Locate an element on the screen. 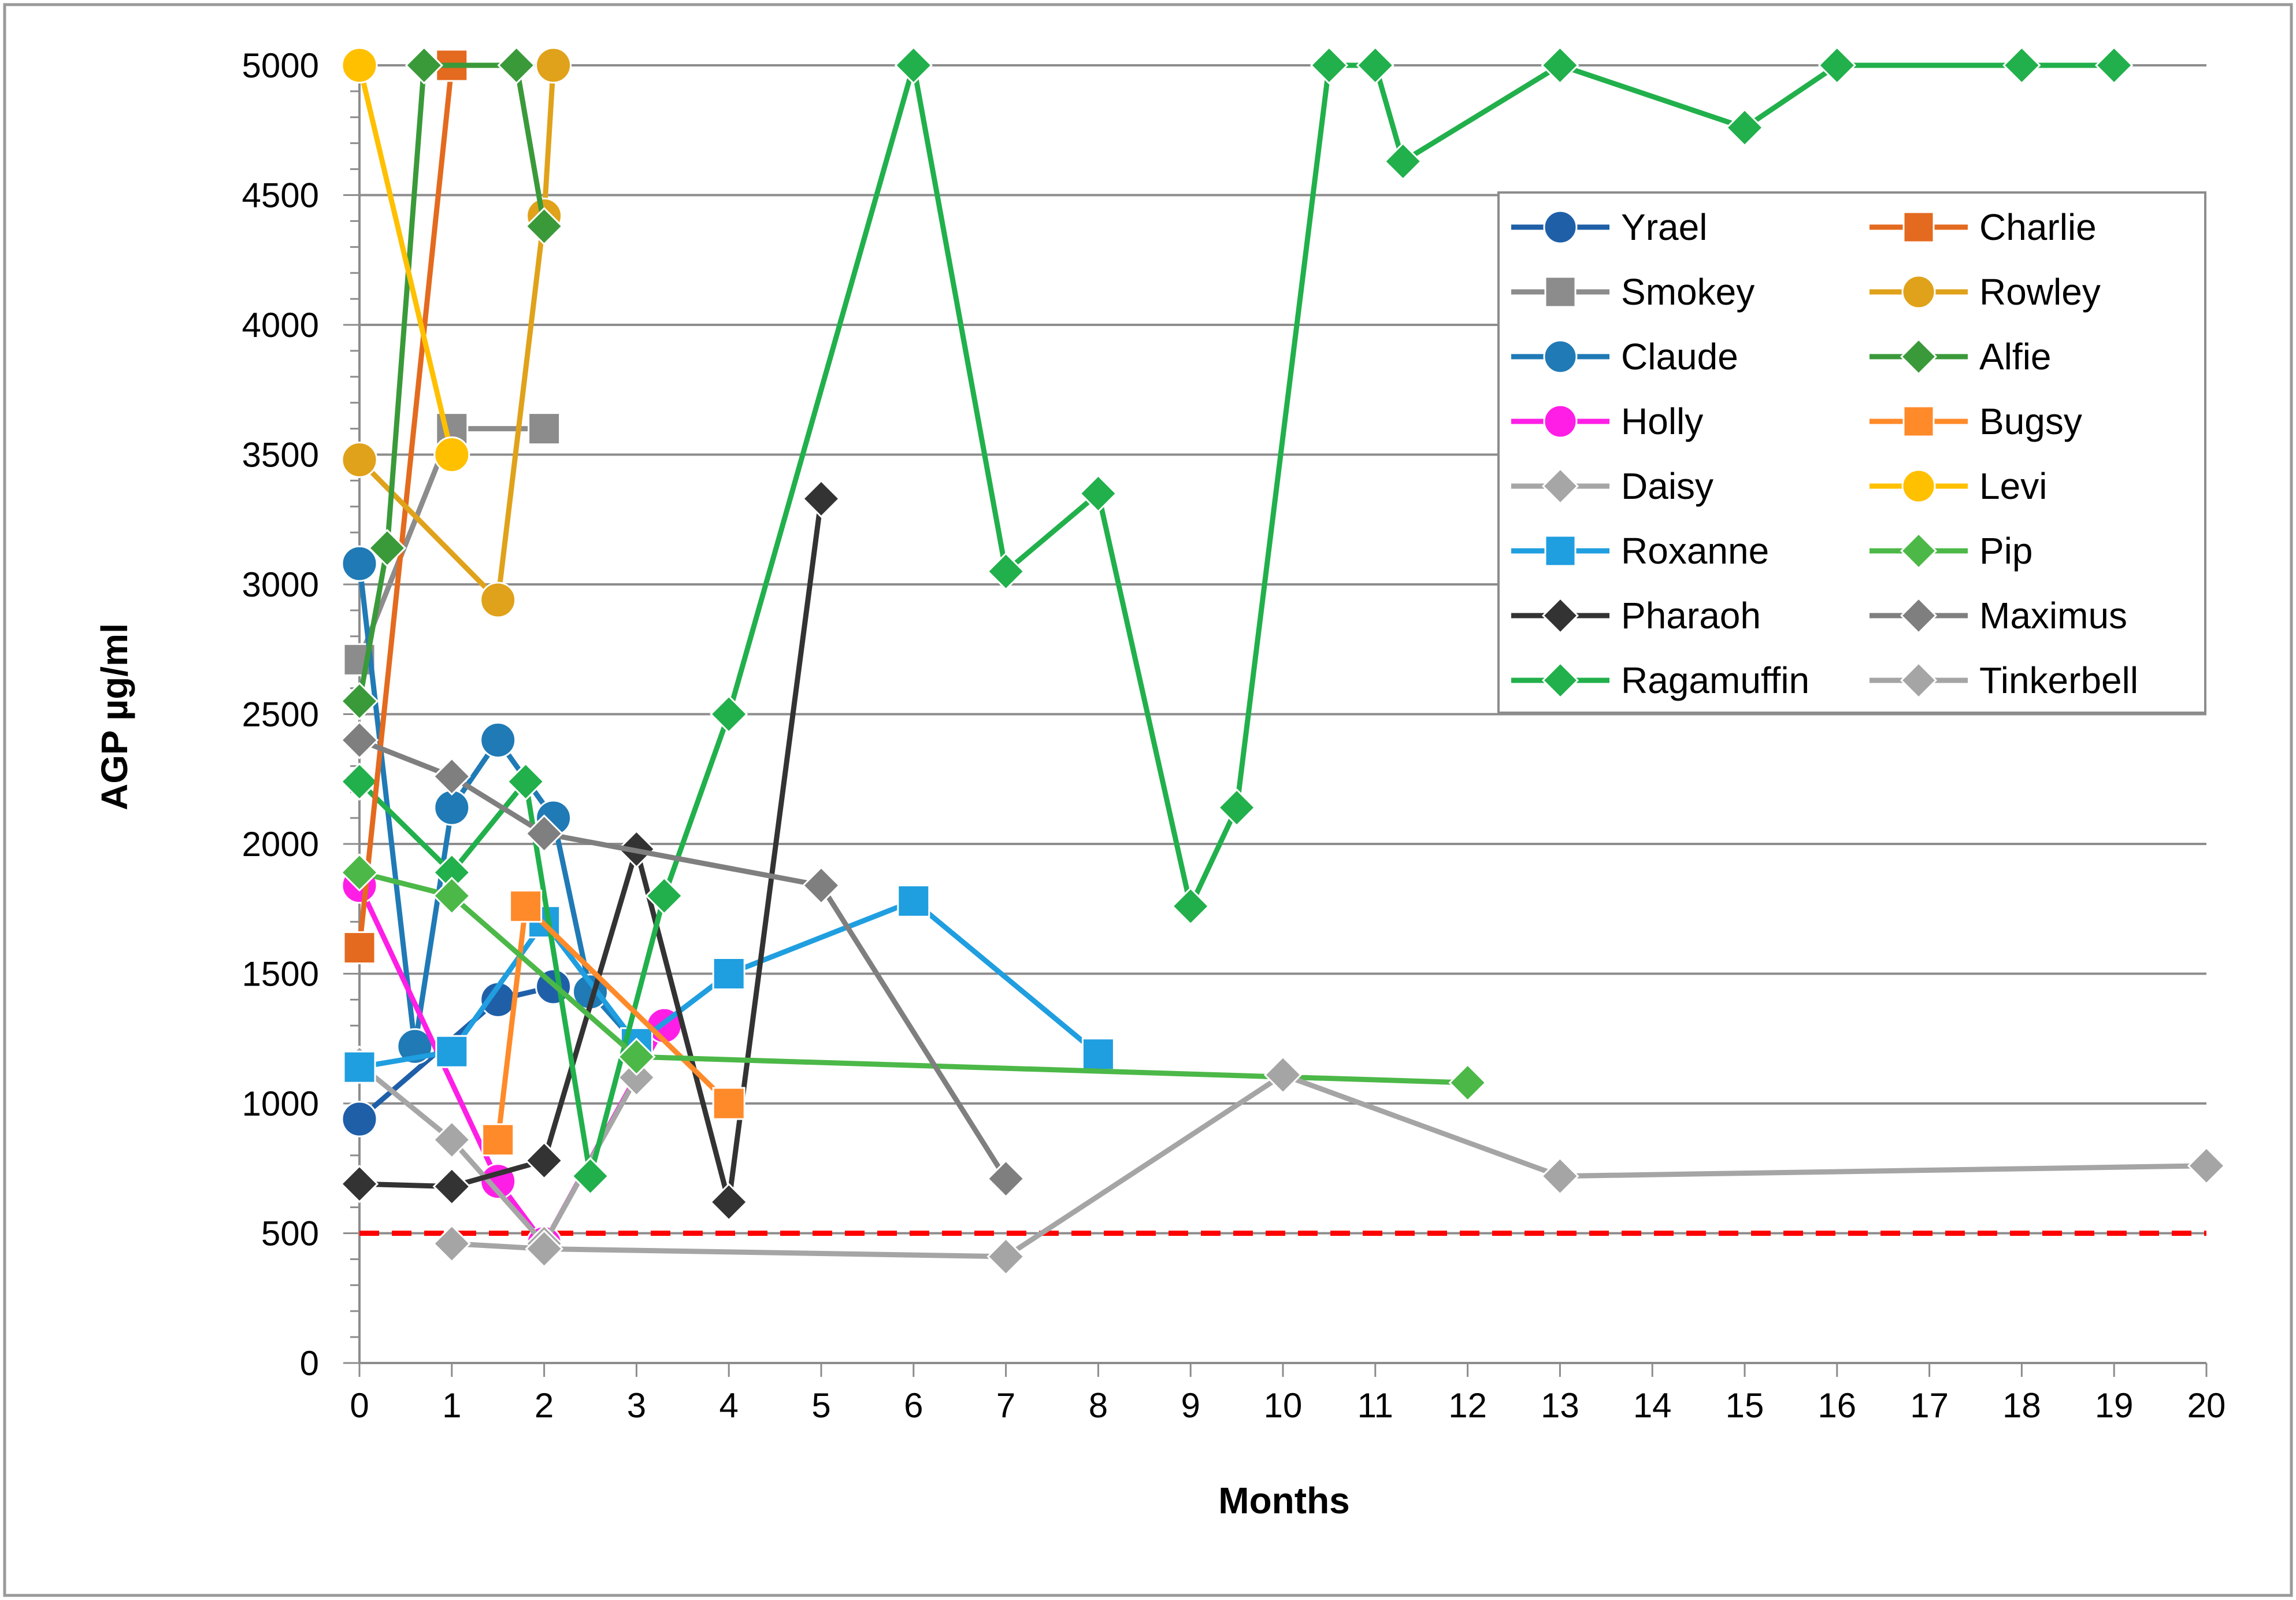 This screenshot has width=2296, height=1600. data-point-claude is located at coordinates (359, 563).